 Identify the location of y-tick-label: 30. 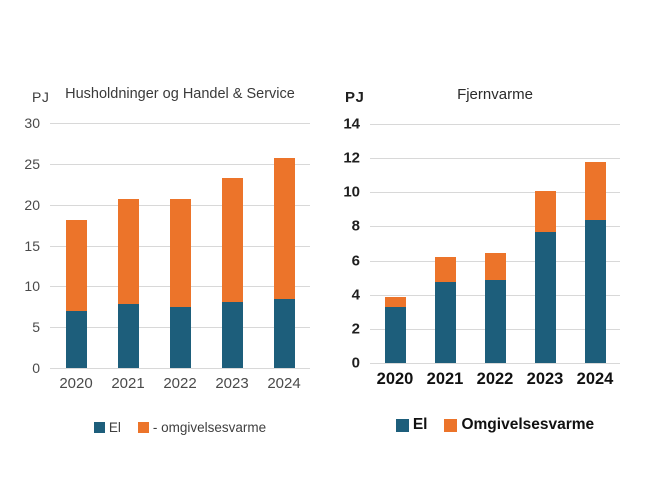
(32, 123).